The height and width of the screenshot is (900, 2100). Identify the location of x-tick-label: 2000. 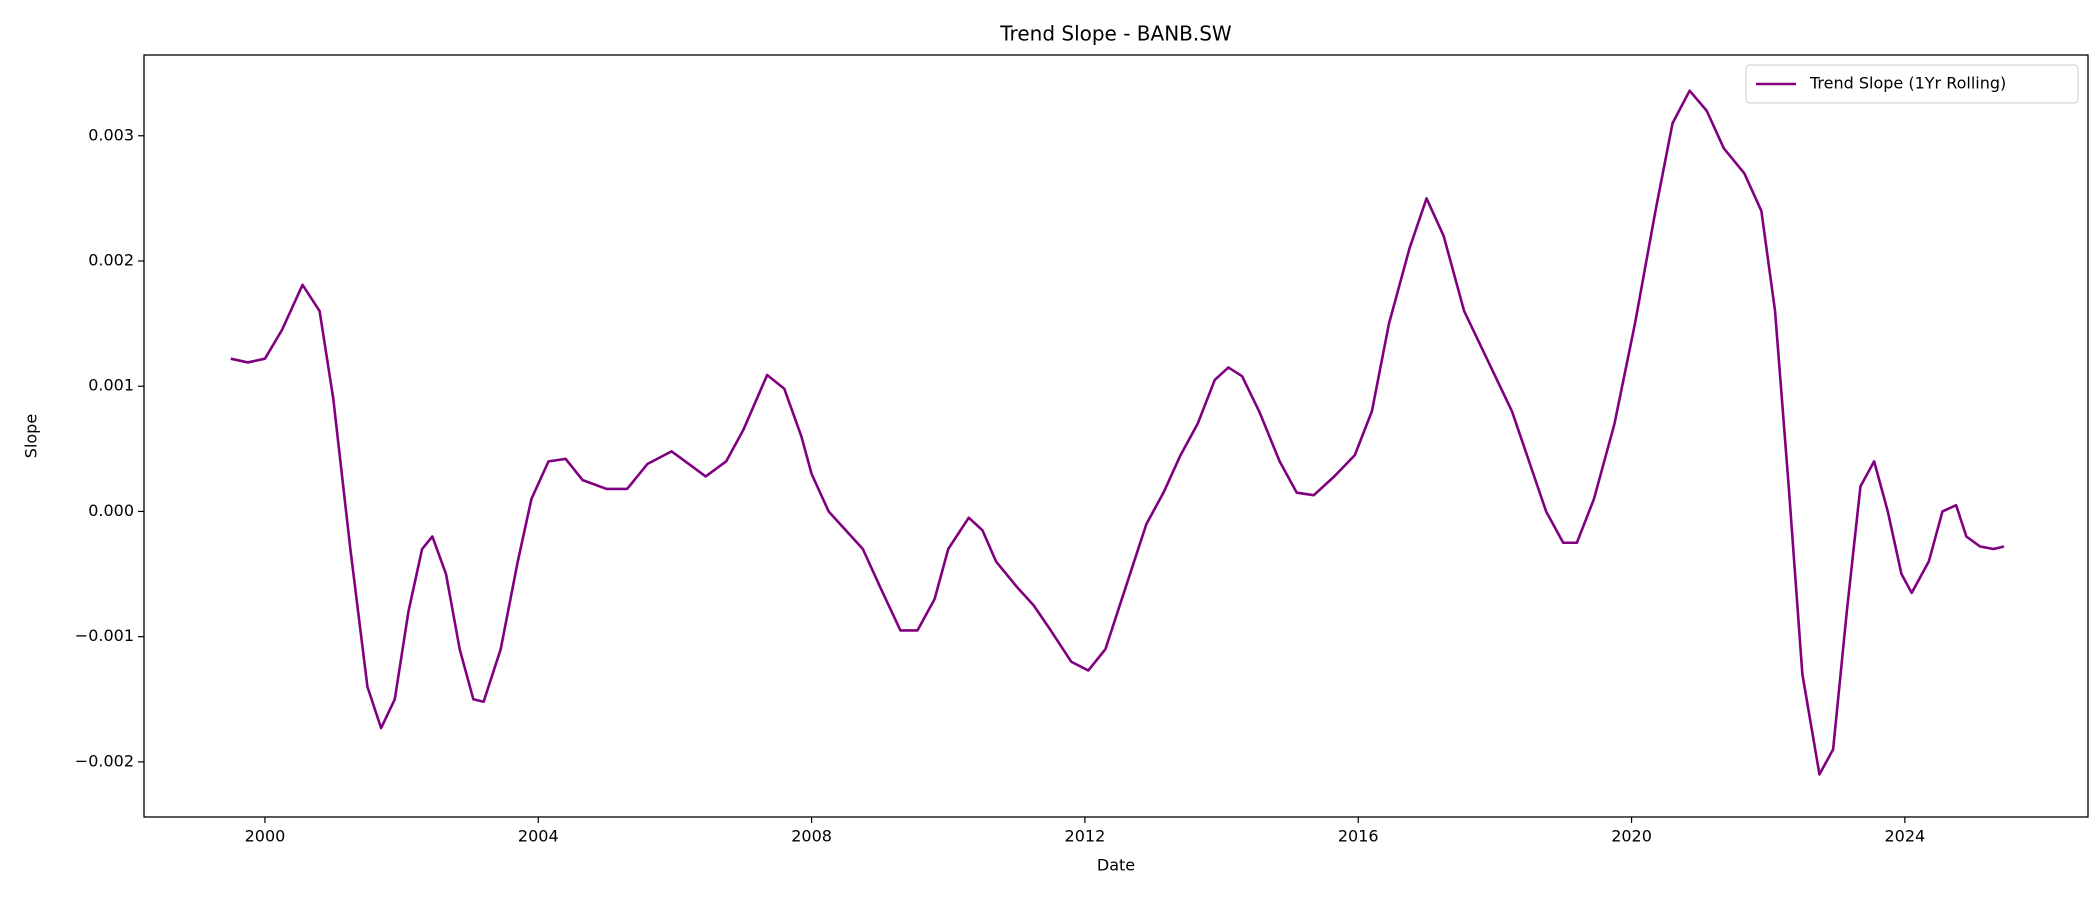
(265, 836).